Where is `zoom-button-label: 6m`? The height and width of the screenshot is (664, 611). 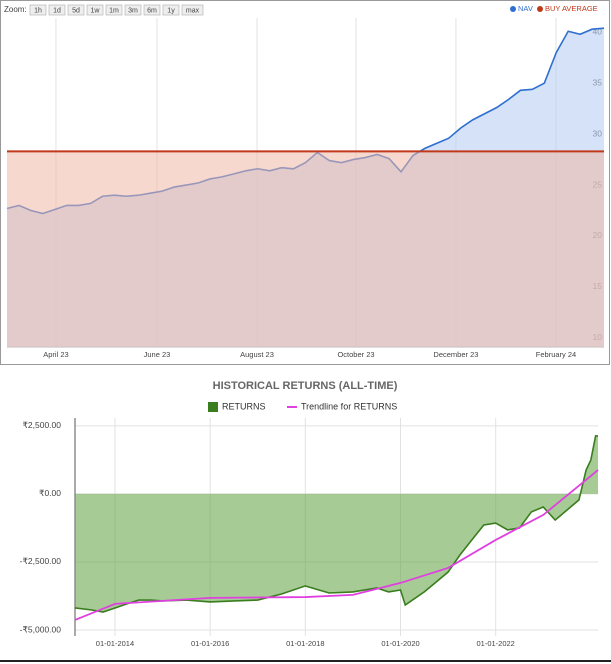
zoom-button-label: 6m is located at coordinates (152, 10).